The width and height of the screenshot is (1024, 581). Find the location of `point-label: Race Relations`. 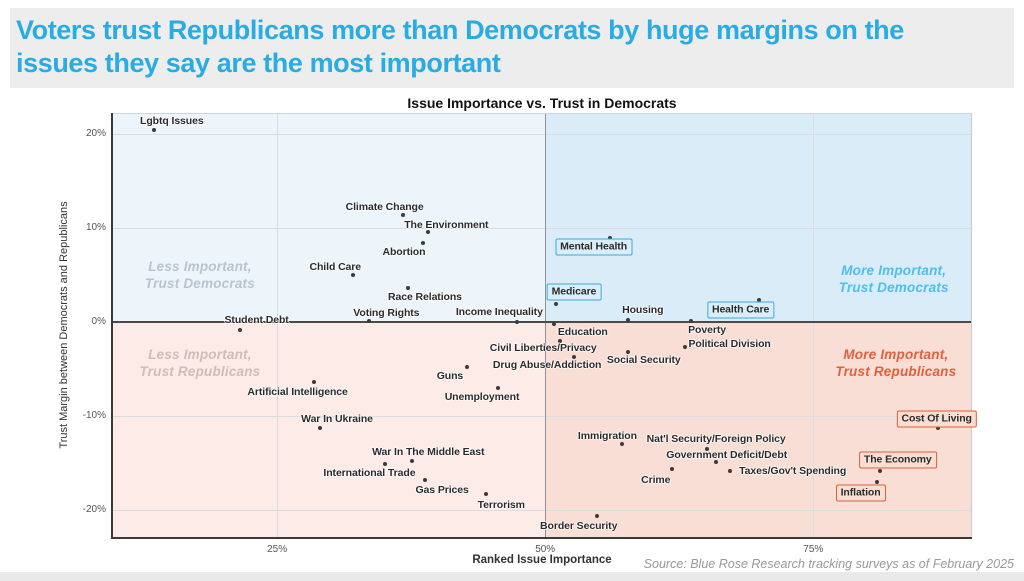

point-label: Race Relations is located at coordinates (425, 296).